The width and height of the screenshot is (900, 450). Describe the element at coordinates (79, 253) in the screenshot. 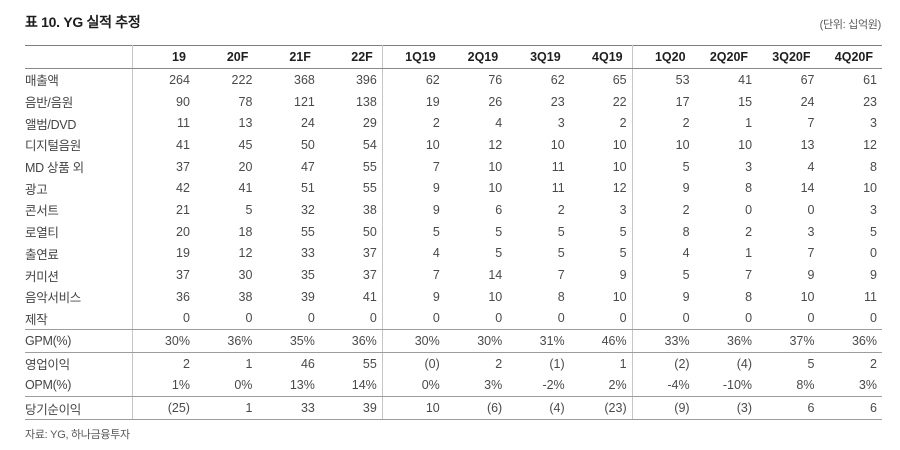

I see `row-label: 출연료` at that location.